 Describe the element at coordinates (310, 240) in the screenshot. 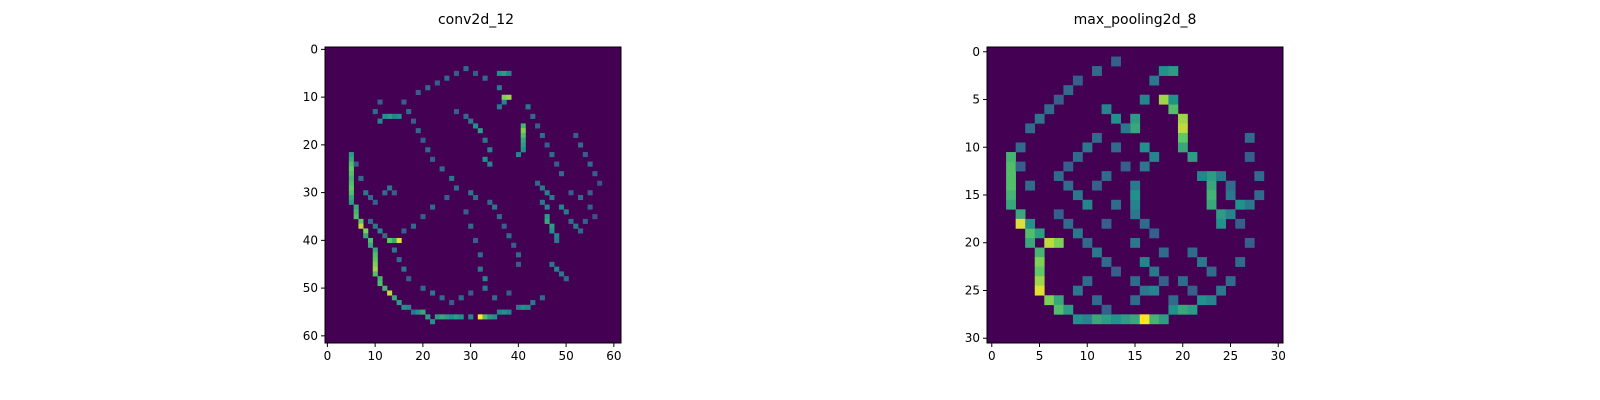

I see `y-tick-label: 40` at that location.